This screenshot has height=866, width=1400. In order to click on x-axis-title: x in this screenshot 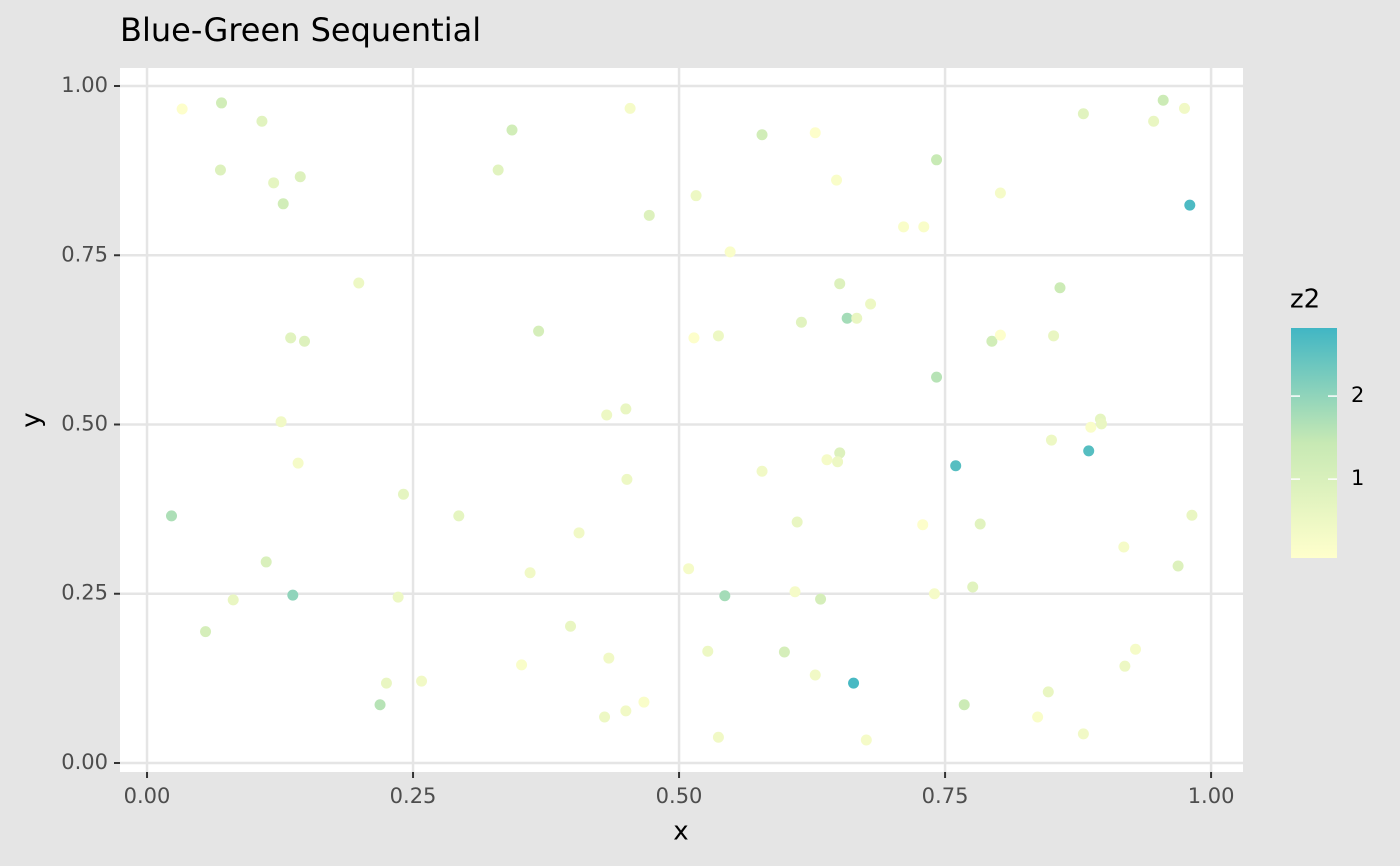, I will do `click(680, 832)`.